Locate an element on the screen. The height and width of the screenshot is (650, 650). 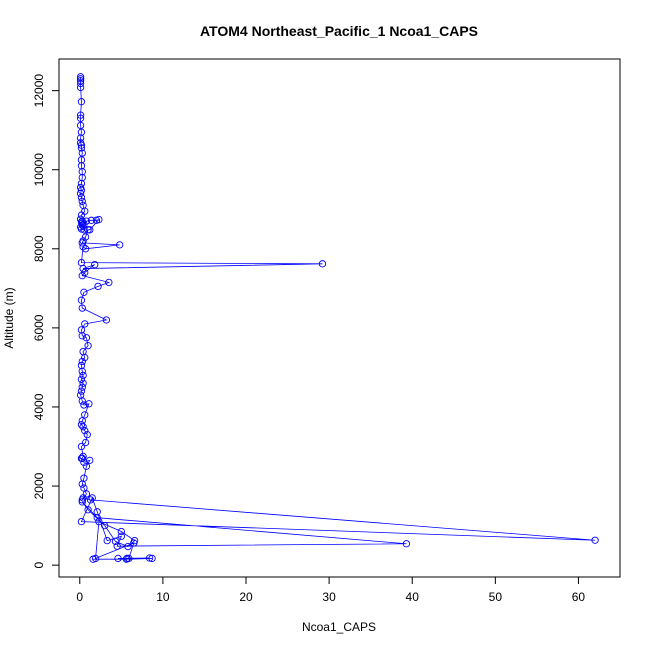
y-tick-label: 6000 is located at coordinates (39, 327).